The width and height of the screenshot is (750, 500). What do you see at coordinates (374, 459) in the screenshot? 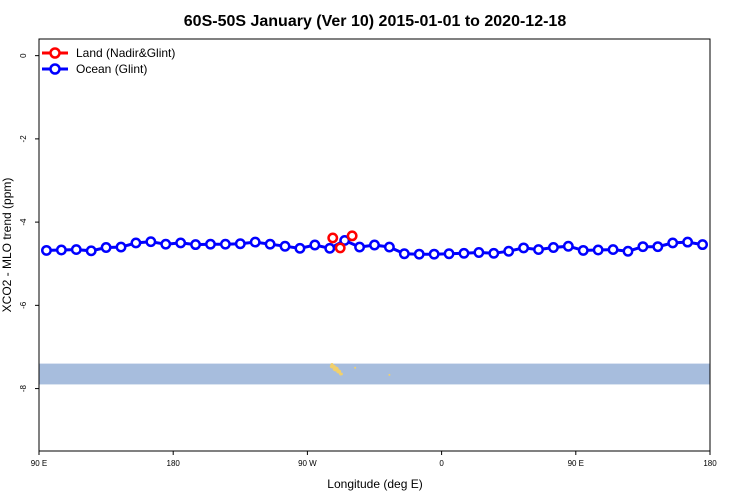
I see `x-axis: 90 E 180 90 W 0 90 E 180` at bounding box center [374, 459].